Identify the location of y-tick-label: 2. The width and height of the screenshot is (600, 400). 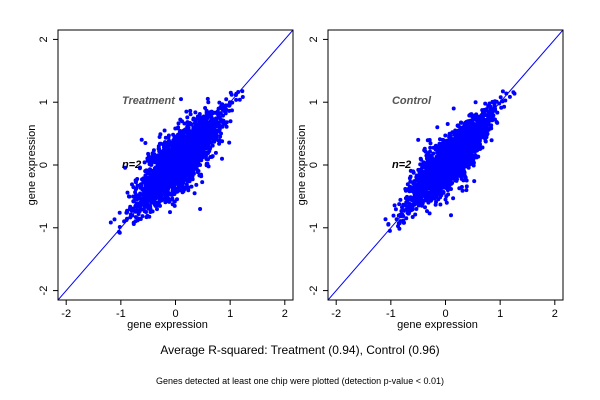
(314, 39).